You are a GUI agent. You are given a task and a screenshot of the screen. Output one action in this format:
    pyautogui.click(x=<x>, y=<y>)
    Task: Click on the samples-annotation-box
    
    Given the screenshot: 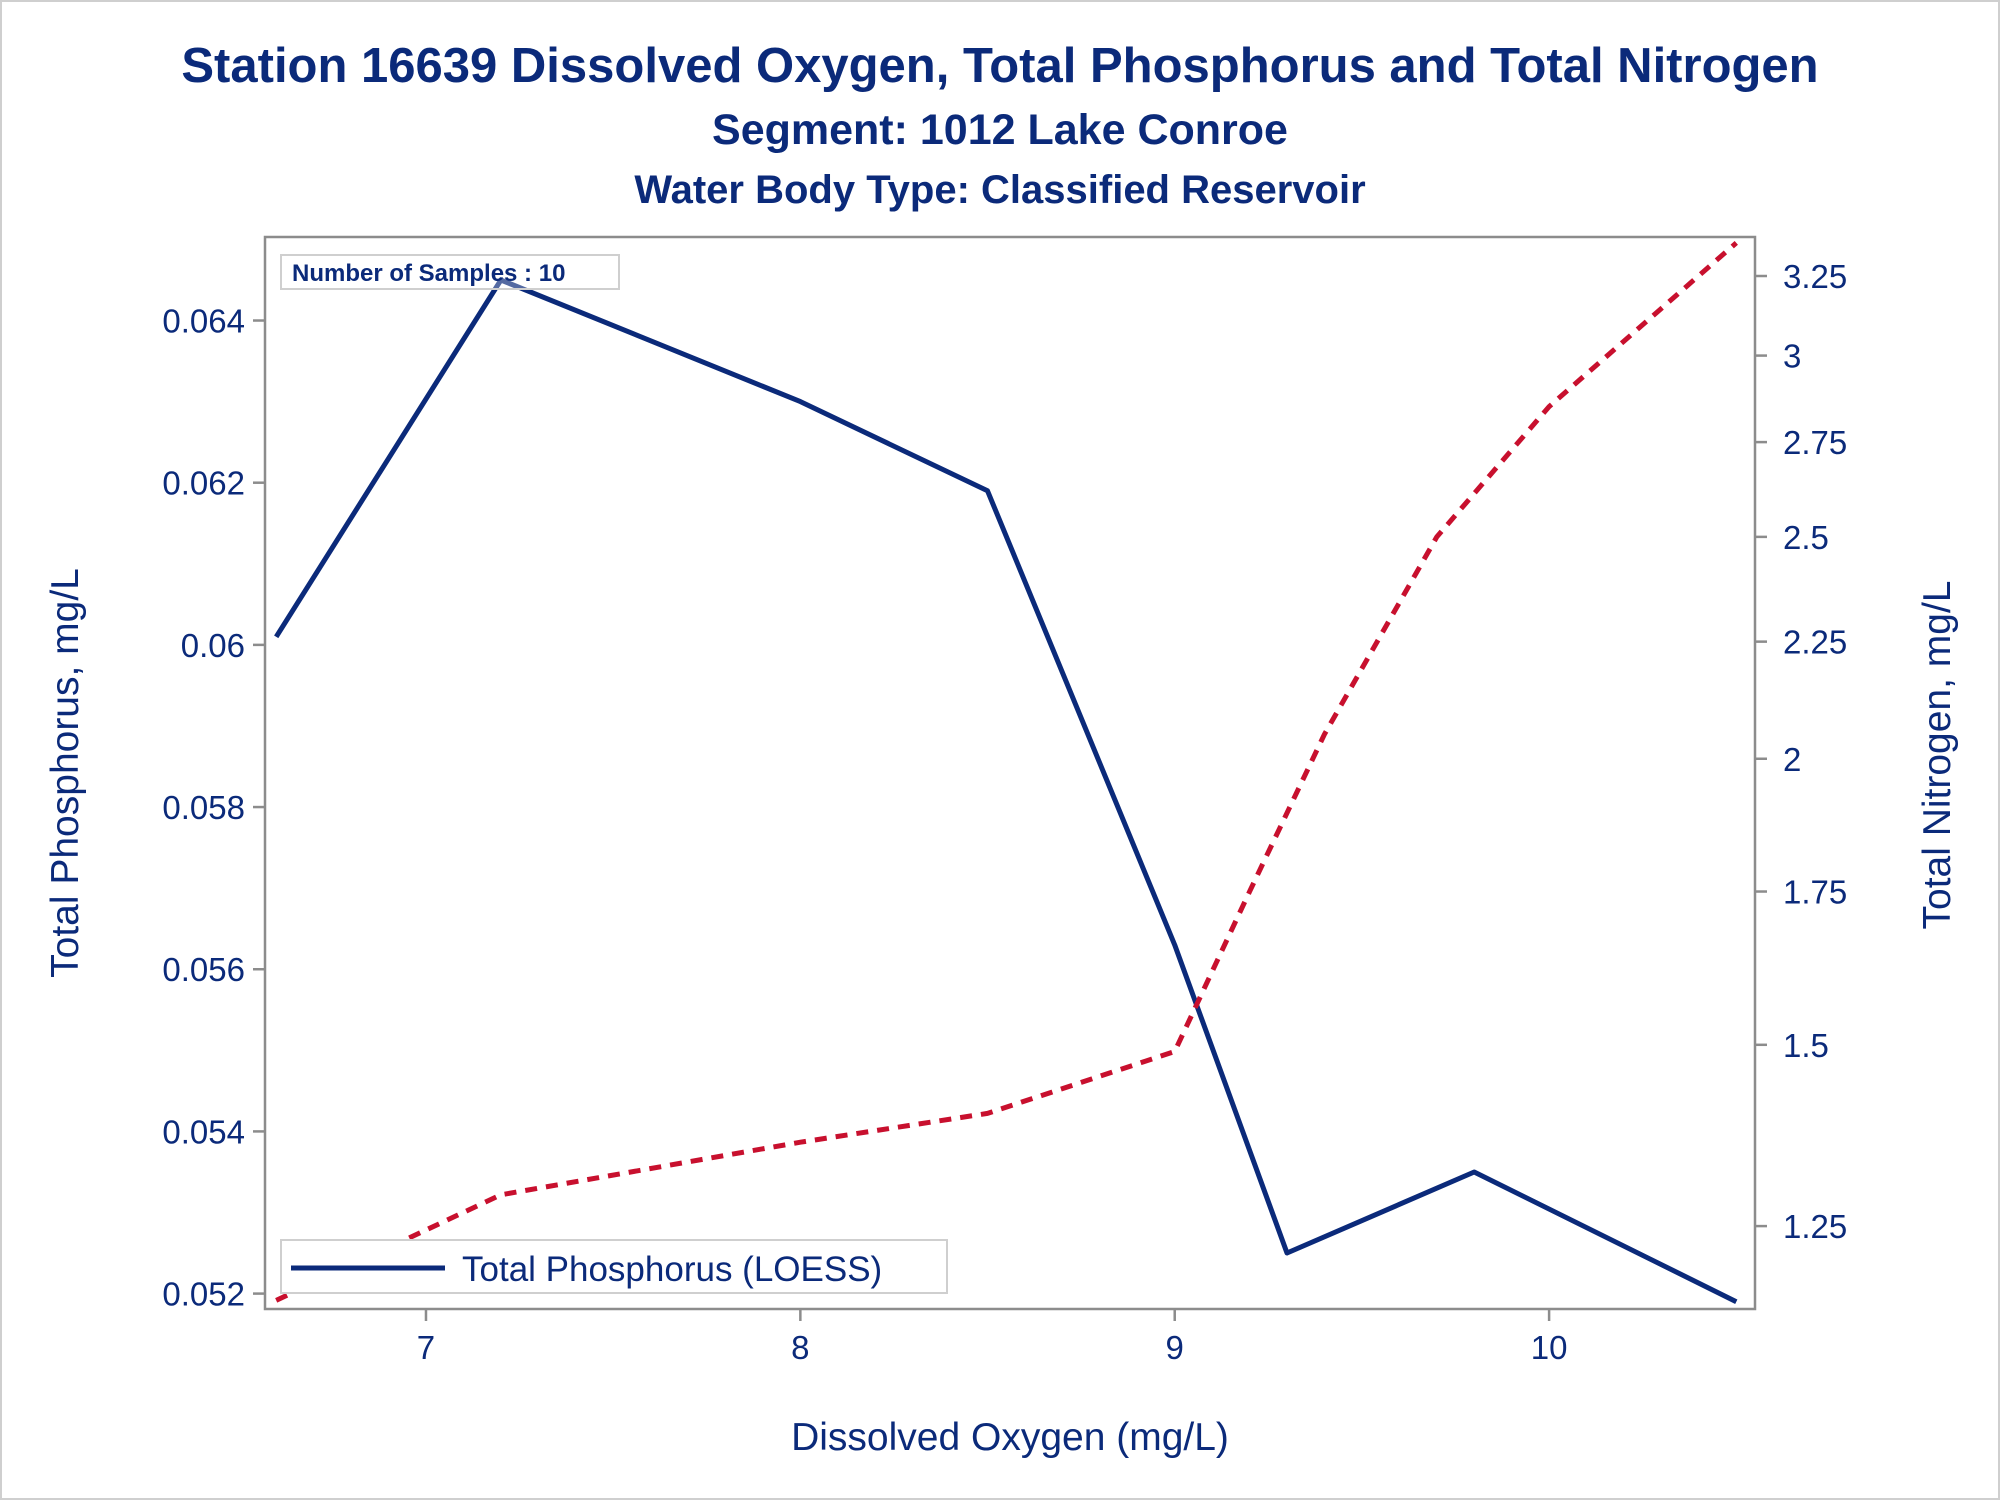 What is the action you would take?
    pyautogui.click(x=450, y=272)
    